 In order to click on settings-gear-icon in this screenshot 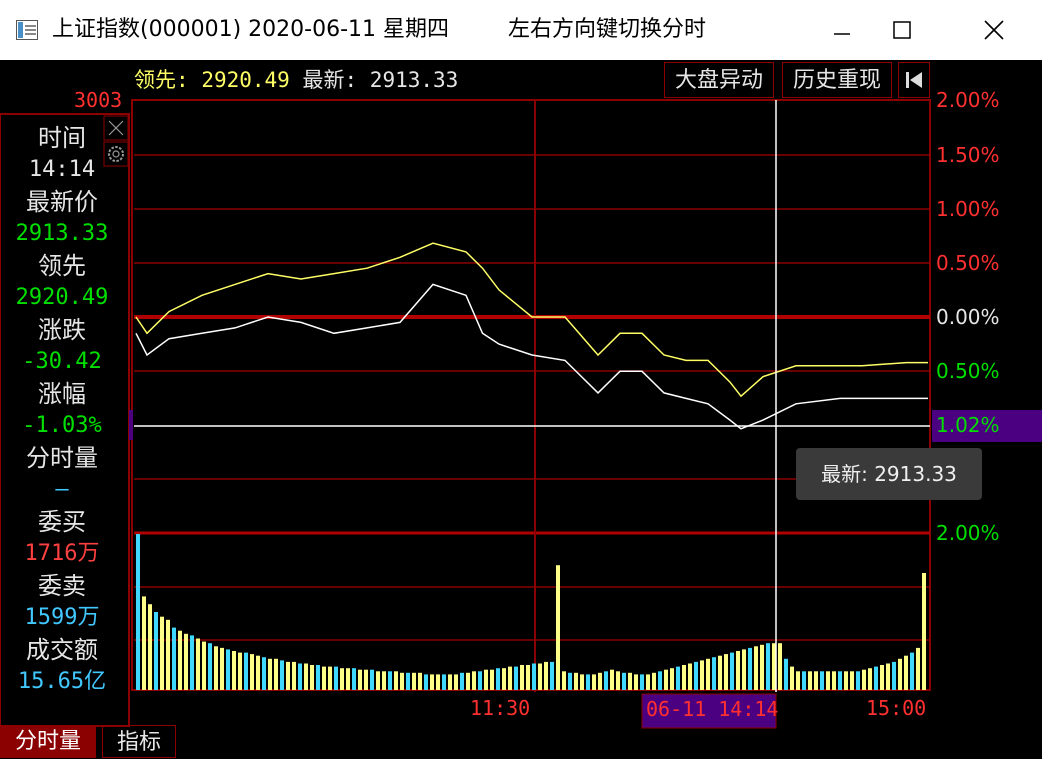, I will do `click(116, 154)`.